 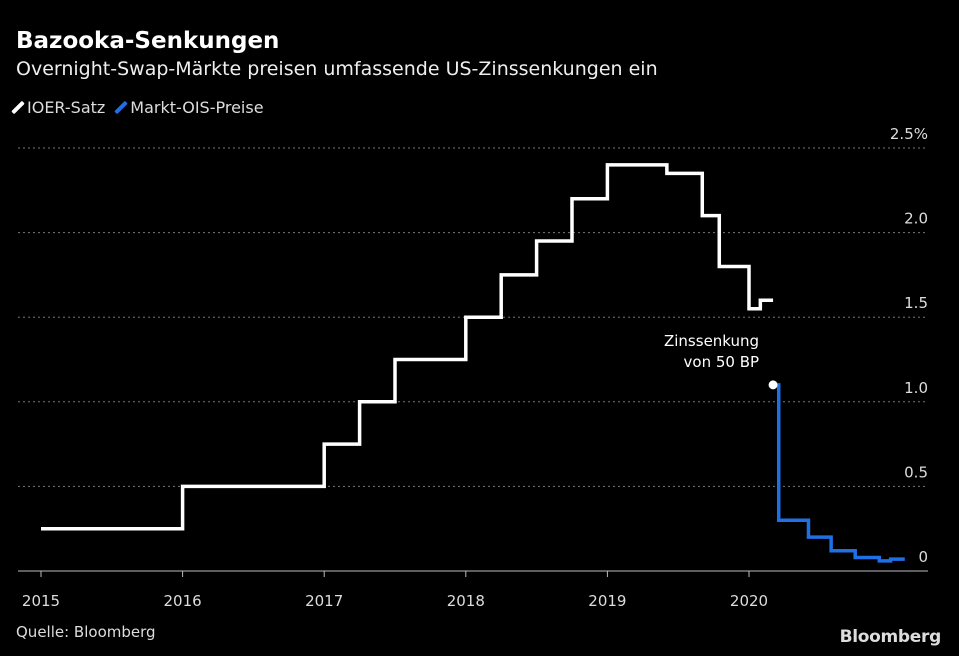 What do you see at coordinates (607, 601) in the screenshot?
I see `x-tick-label: 2019` at bounding box center [607, 601].